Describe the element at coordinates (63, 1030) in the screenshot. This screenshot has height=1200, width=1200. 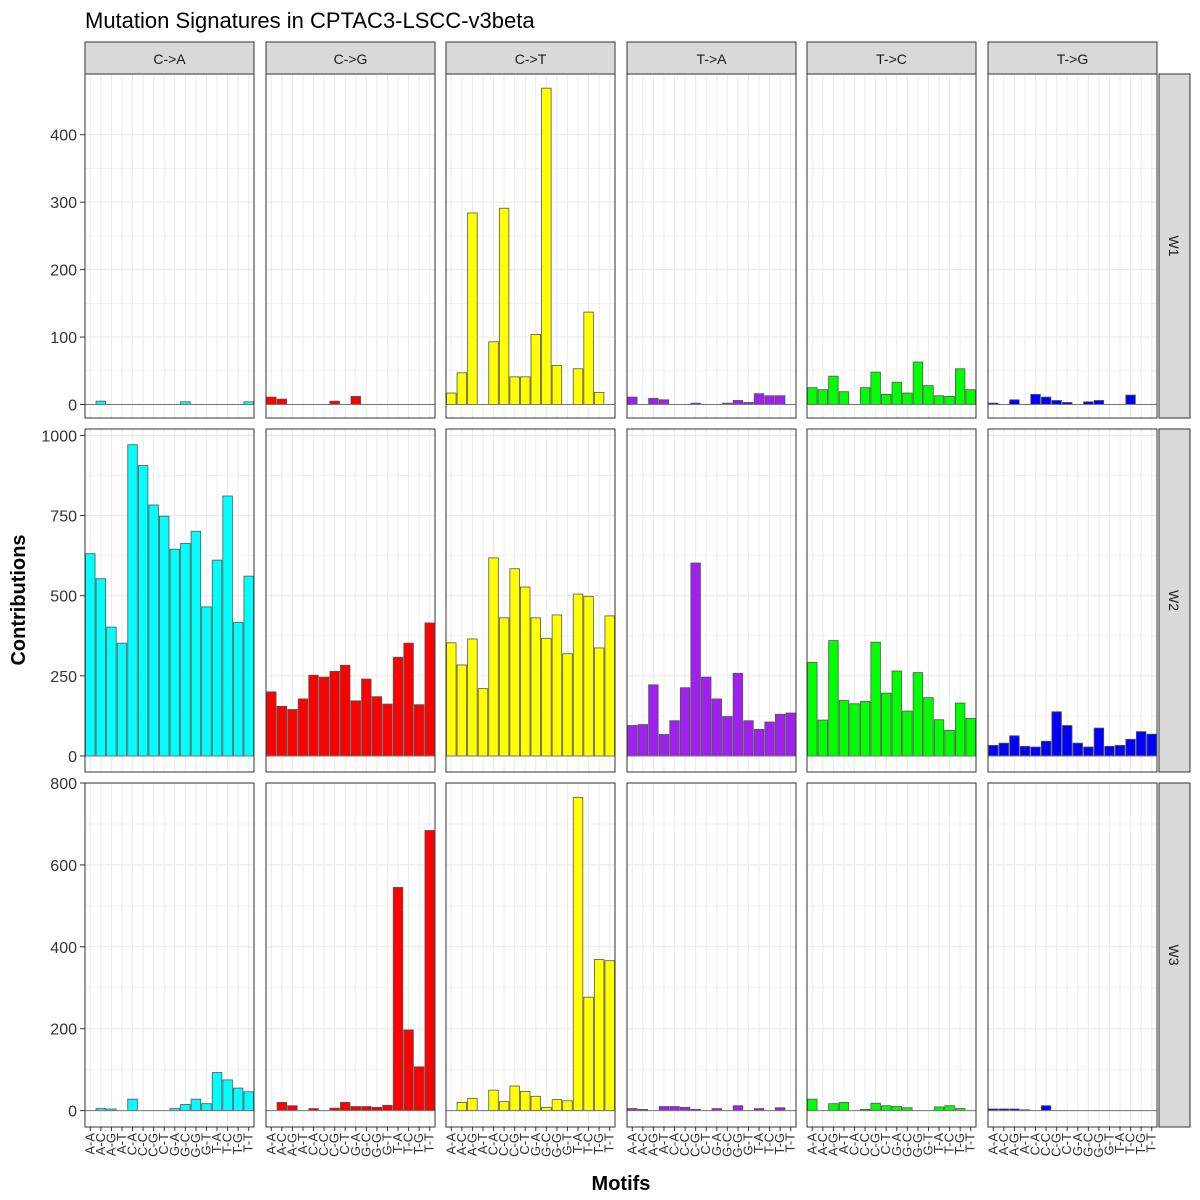
I see `y-tick-label: 200` at that location.